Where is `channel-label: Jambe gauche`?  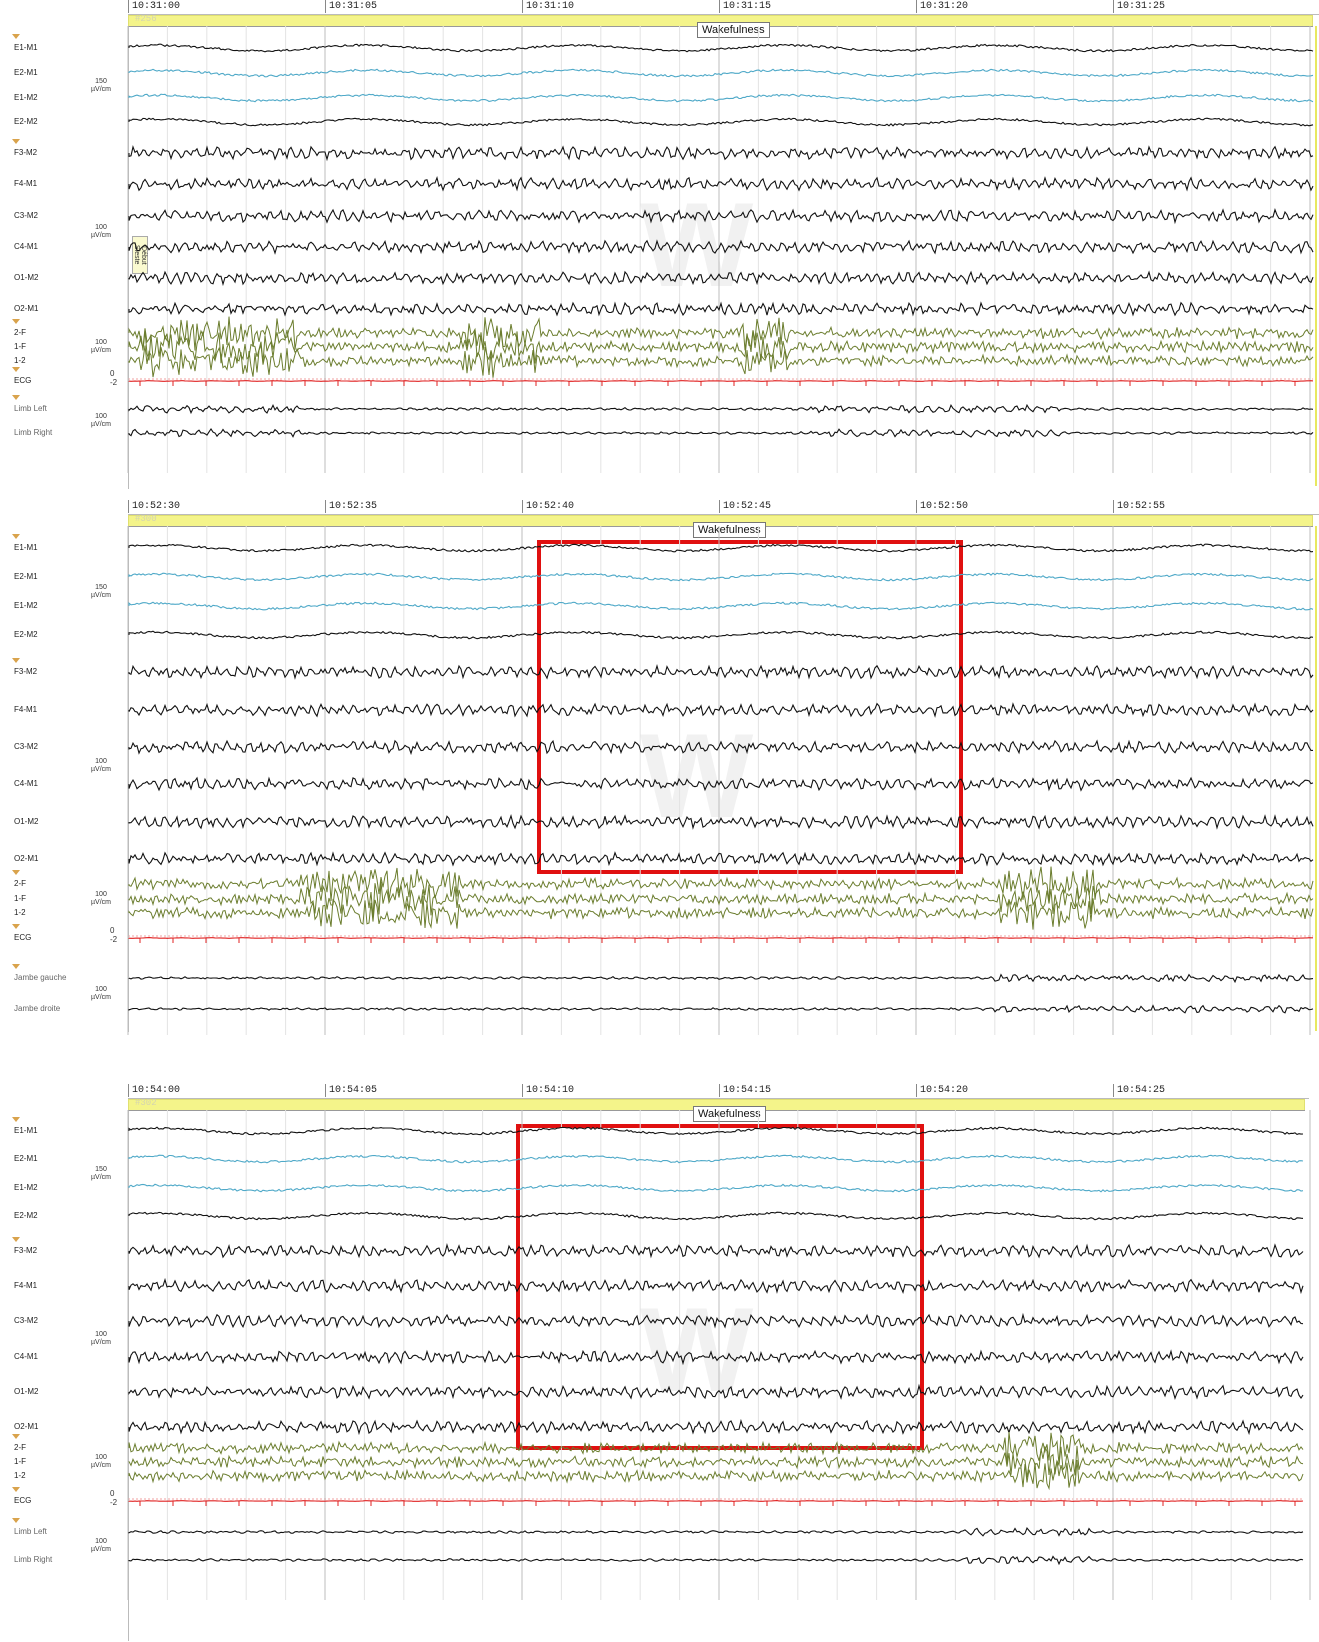 channel-label: Jambe gauche is located at coordinates (40, 977).